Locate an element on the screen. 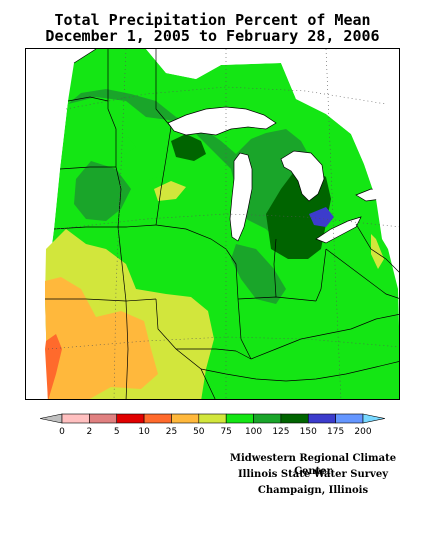 This screenshot has height=550, width=425. legend-tick-label: 150 is located at coordinates (308, 432).